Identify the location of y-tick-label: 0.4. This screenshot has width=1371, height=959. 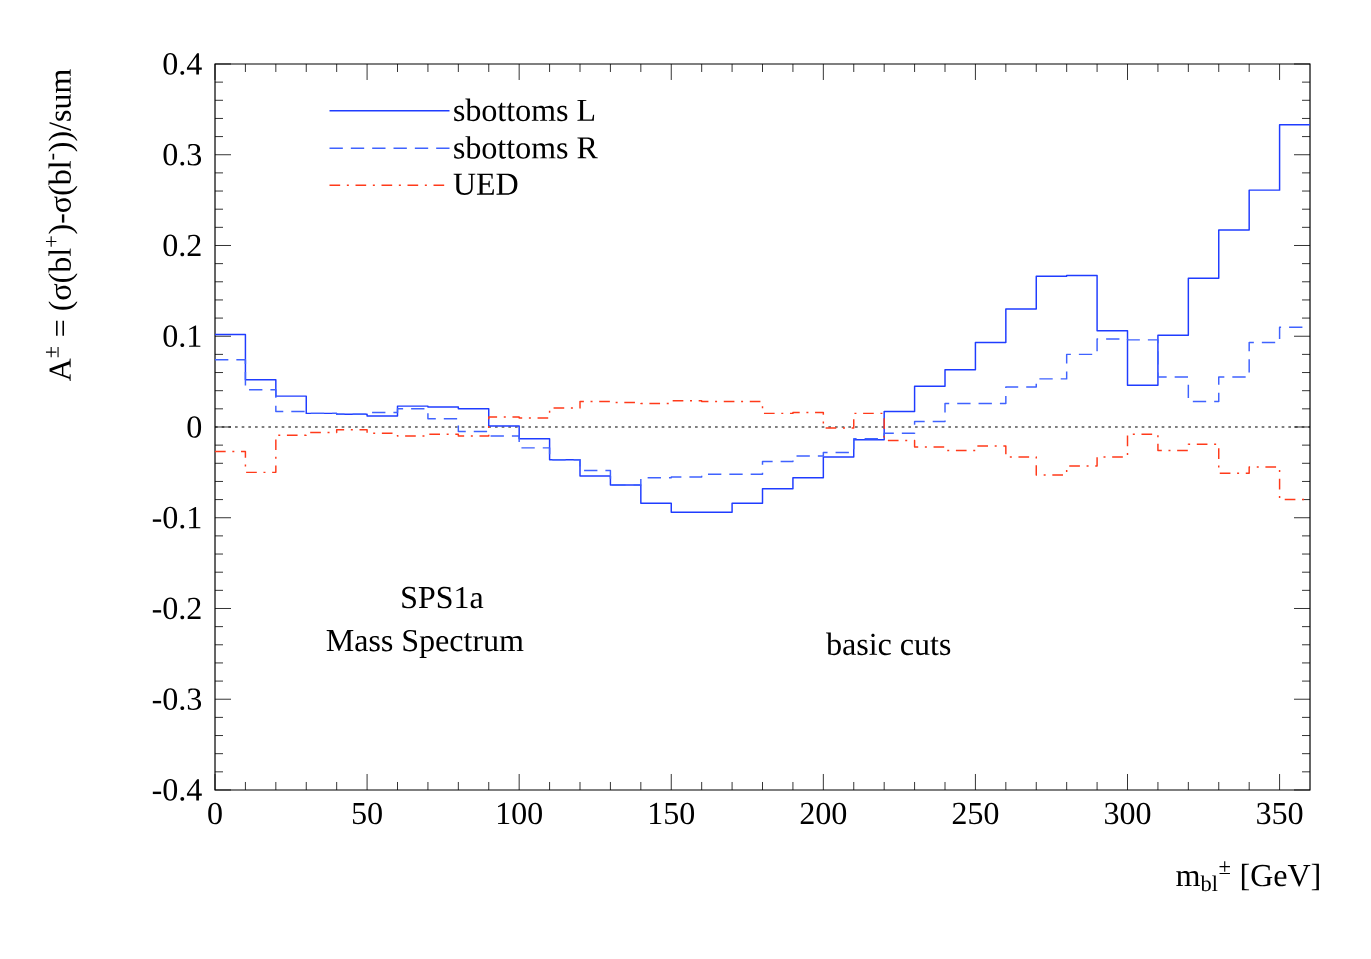
(182, 64).